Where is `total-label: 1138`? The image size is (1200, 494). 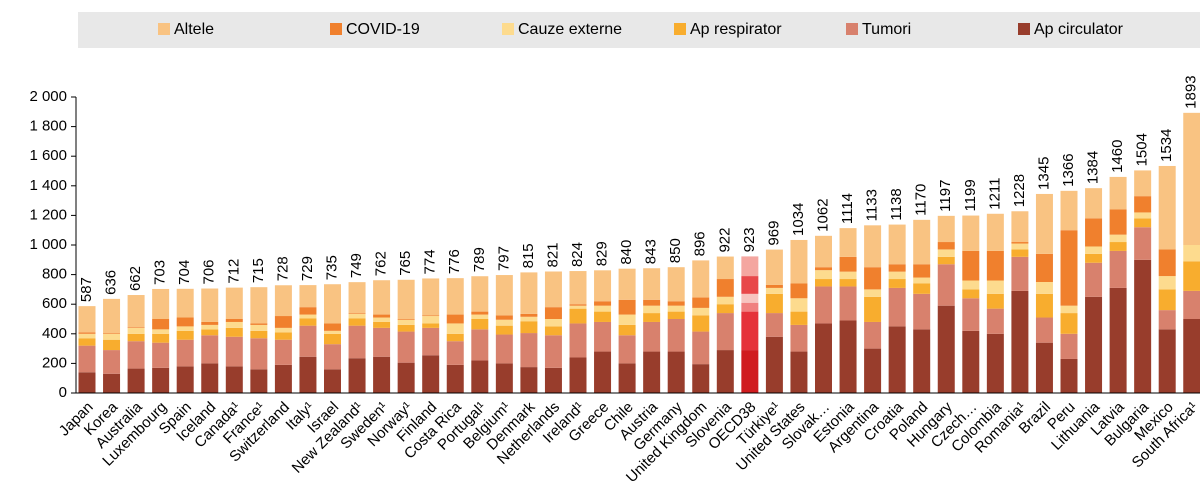 total-label: 1138 is located at coordinates (896, 204).